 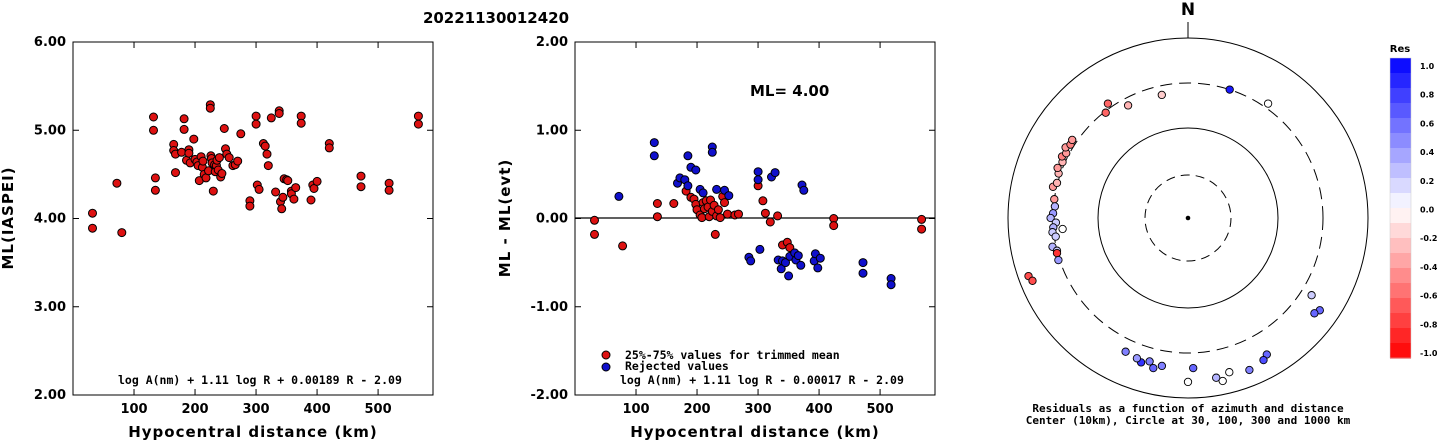 I want to click on panel2-ylabel: ML - ML(evt), so click(x=505, y=218).